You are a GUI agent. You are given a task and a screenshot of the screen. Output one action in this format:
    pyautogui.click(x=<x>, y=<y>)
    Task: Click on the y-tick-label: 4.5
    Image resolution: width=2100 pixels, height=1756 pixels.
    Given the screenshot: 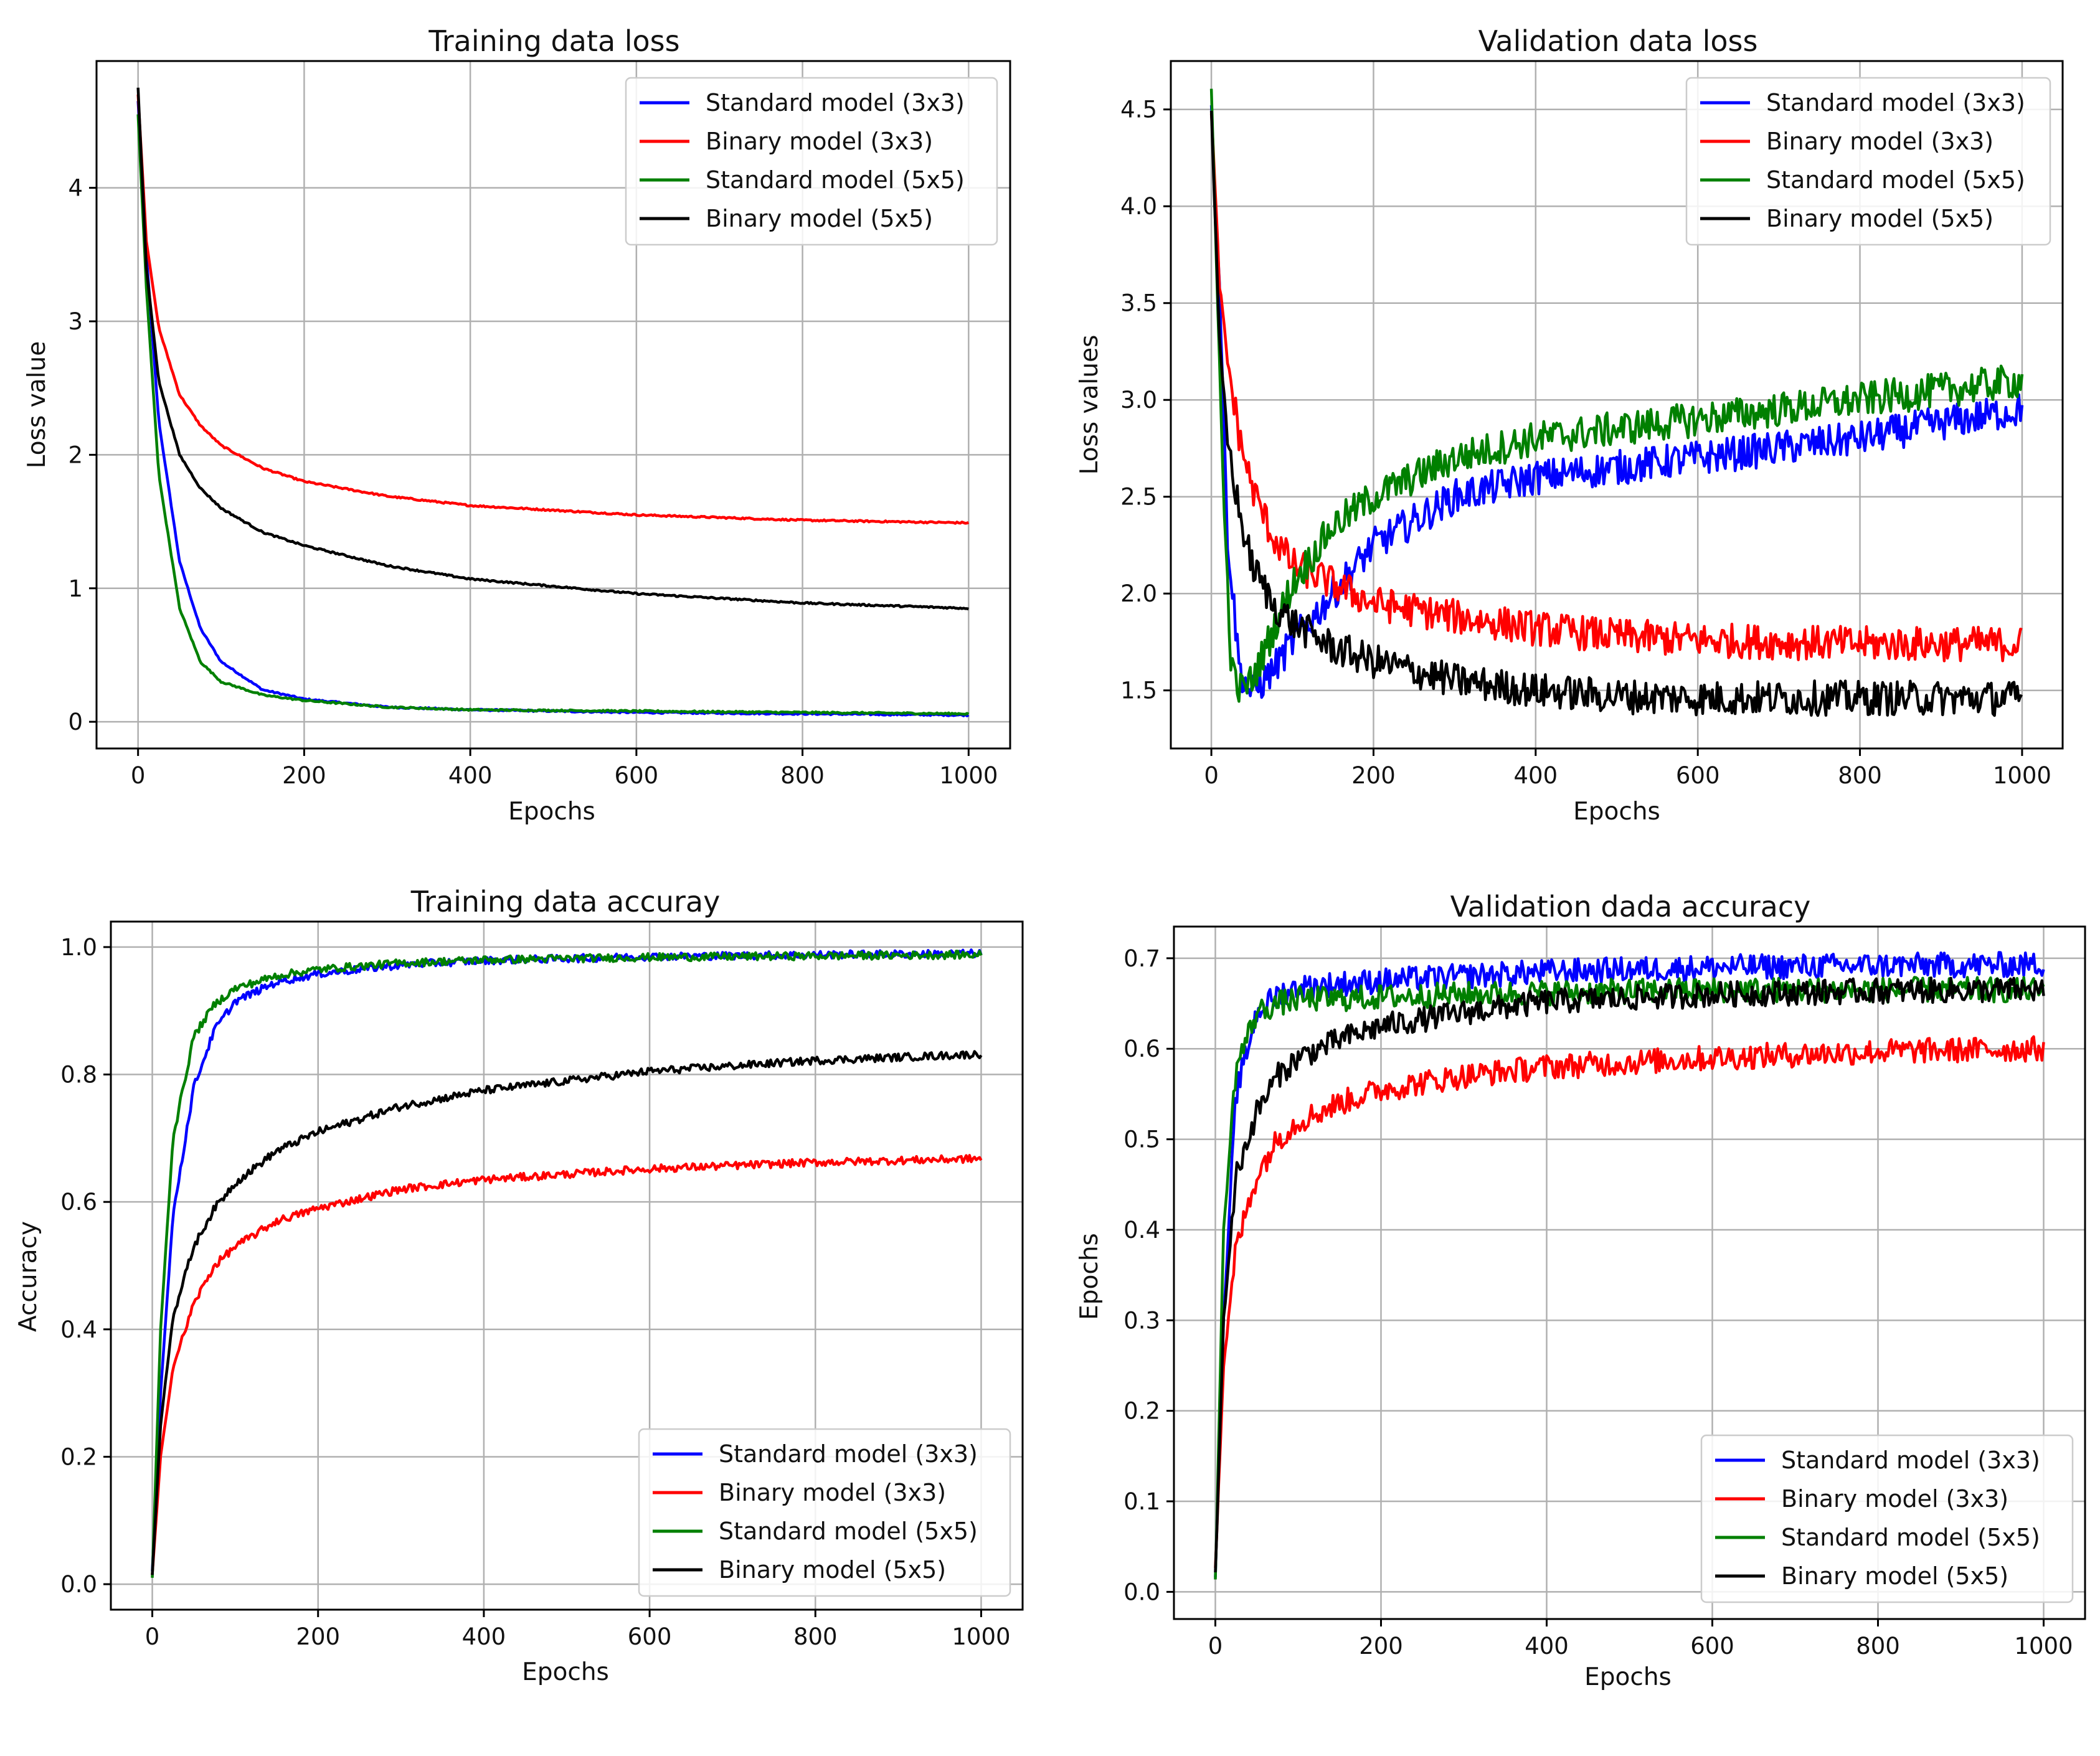 What is the action you would take?
    pyautogui.click(x=1138, y=110)
    